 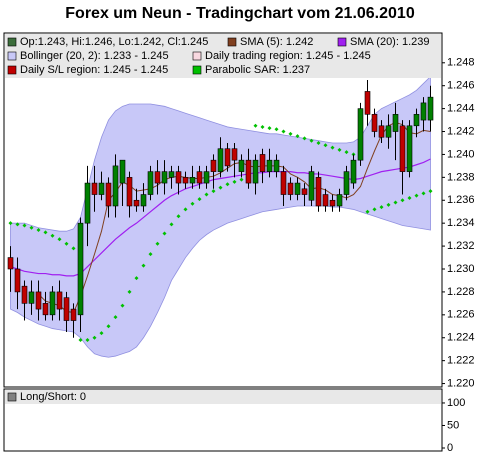 What do you see at coordinates (390, 42) in the screenshot?
I see `legend-label: SMA (20): 1.239` at bounding box center [390, 42].